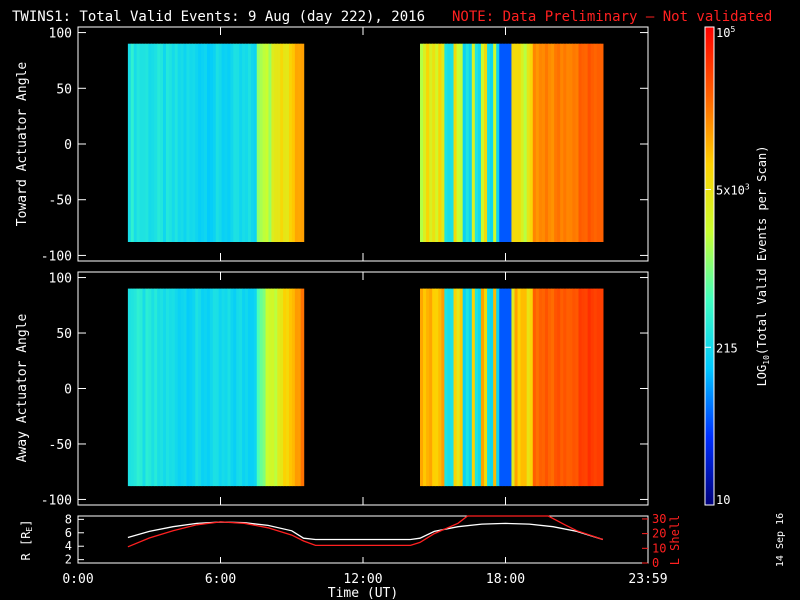 The image size is (800, 600). Describe the element at coordinates (22, 387) in the screenshot. I see `ylabel-away: Away Actuator Angle` at that location.